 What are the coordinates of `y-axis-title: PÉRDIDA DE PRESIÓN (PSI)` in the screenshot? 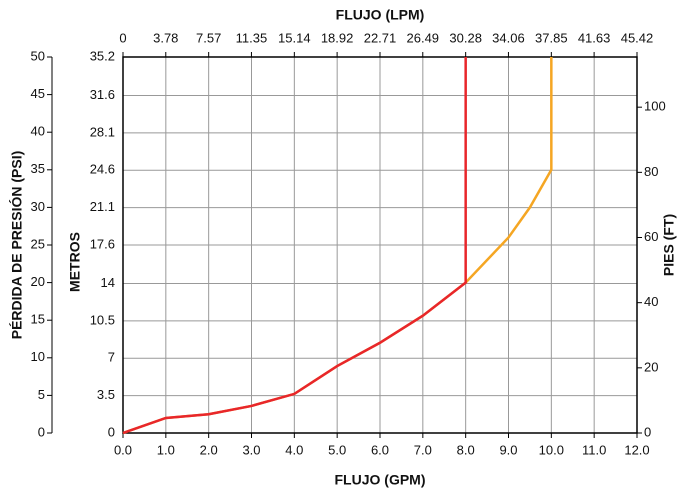 It's located at (16, 245).